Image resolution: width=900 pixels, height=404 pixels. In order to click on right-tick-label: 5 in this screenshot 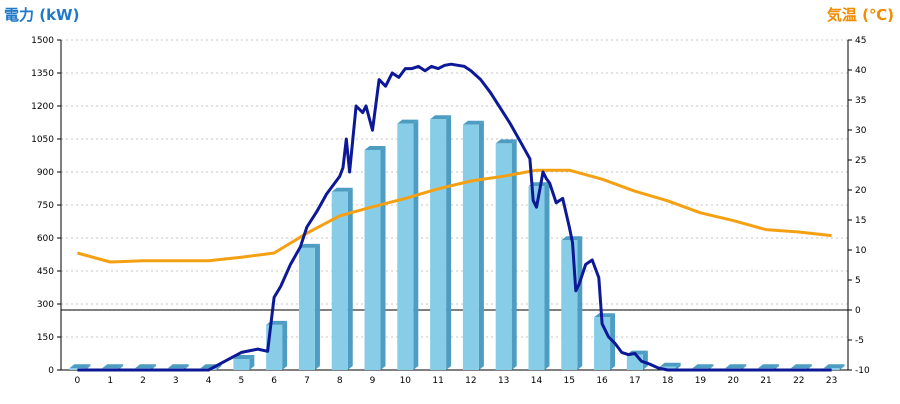, I will do `click(858, 281)`.